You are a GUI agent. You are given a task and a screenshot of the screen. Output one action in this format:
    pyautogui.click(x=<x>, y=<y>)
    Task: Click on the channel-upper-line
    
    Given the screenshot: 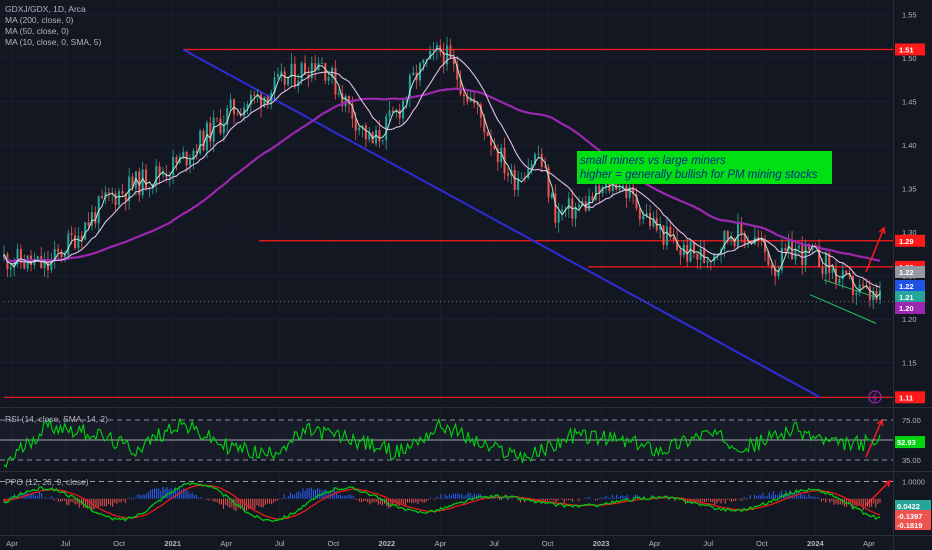 What is the action you would take?
    pyautogui.click(x=850, y=288)
    